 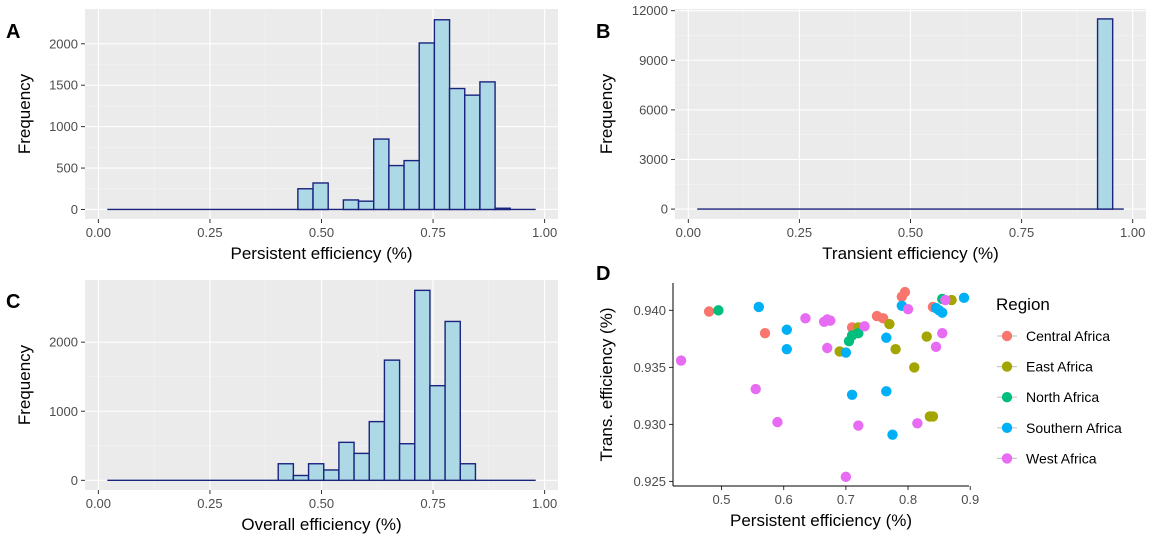 What do you see at coordinates (1061, 458) in the screenshot?
I see `legend-label: West Africa` at bounding box center [1061, 458].